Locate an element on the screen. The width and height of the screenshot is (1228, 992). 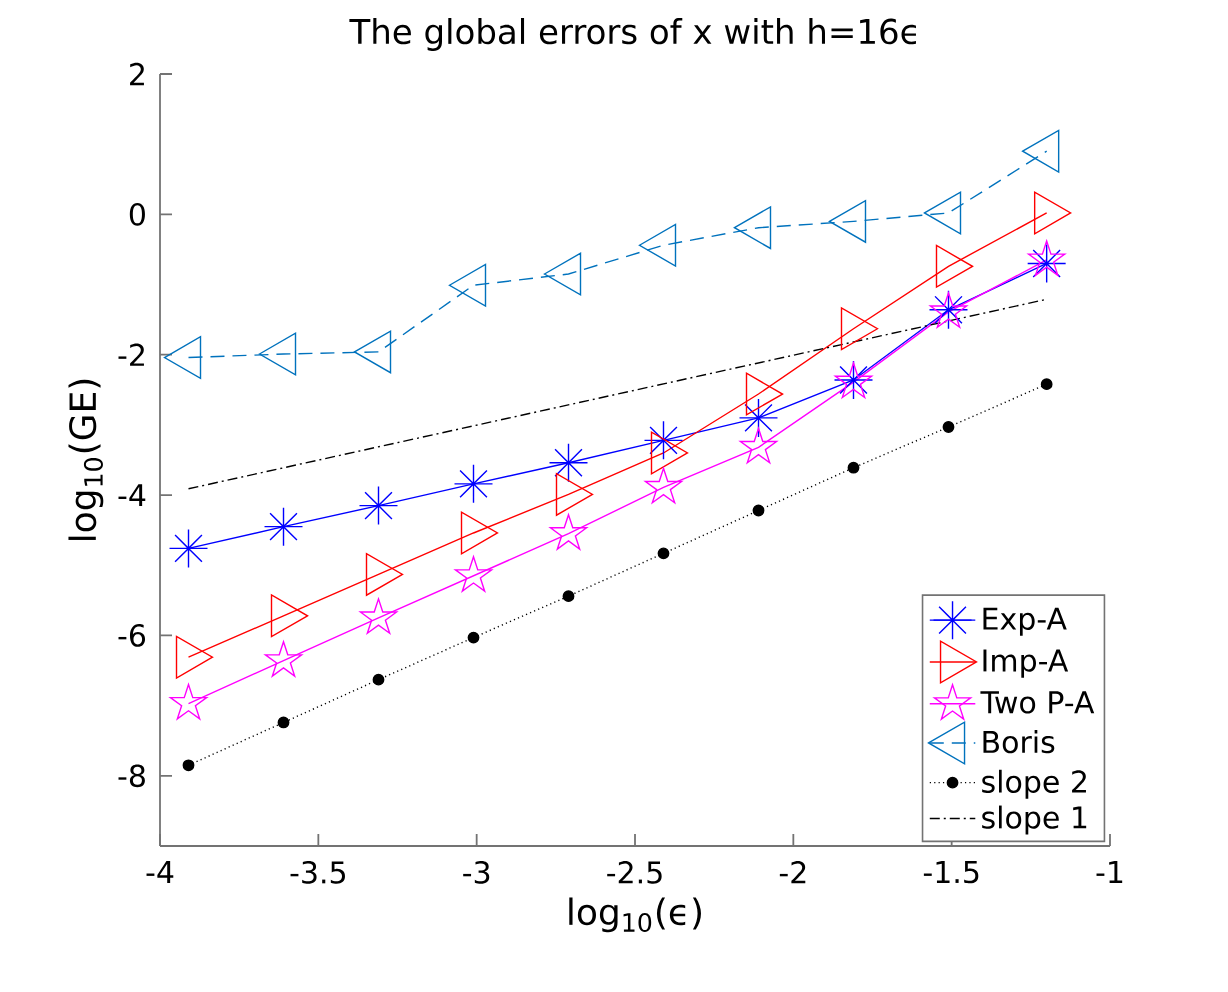
legend-label: slope 1 is located at coordinates (1034, 820).